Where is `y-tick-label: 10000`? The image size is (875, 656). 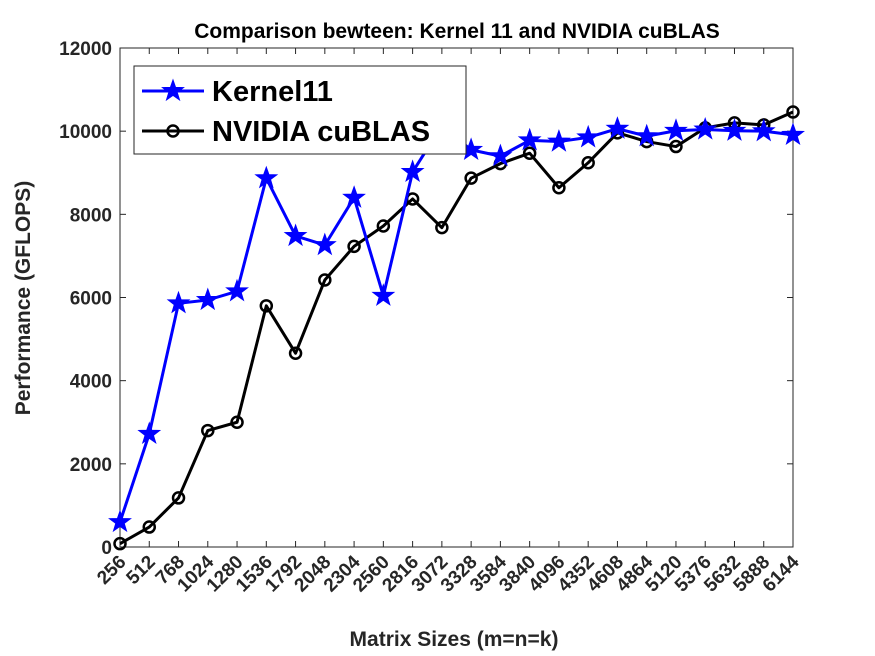
y-tick-label: 10000 is located at coordinates (85, 132).